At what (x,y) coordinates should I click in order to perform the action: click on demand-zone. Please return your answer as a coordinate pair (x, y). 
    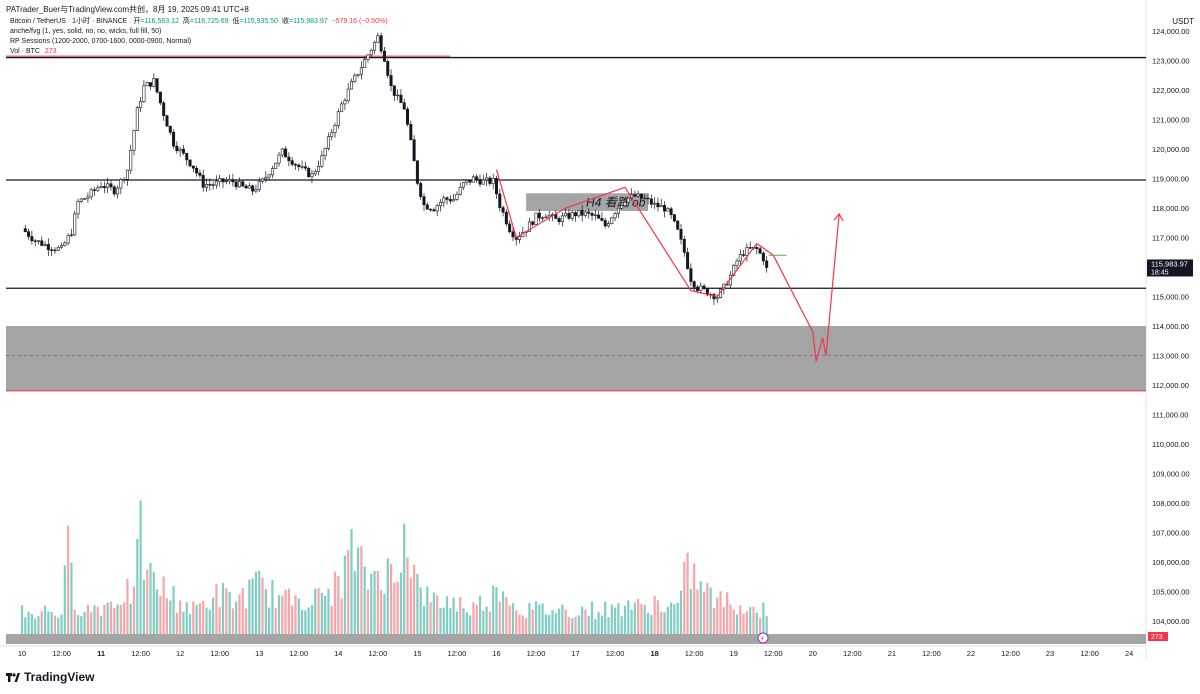
    Looking at the image, I should click on (576, 358).